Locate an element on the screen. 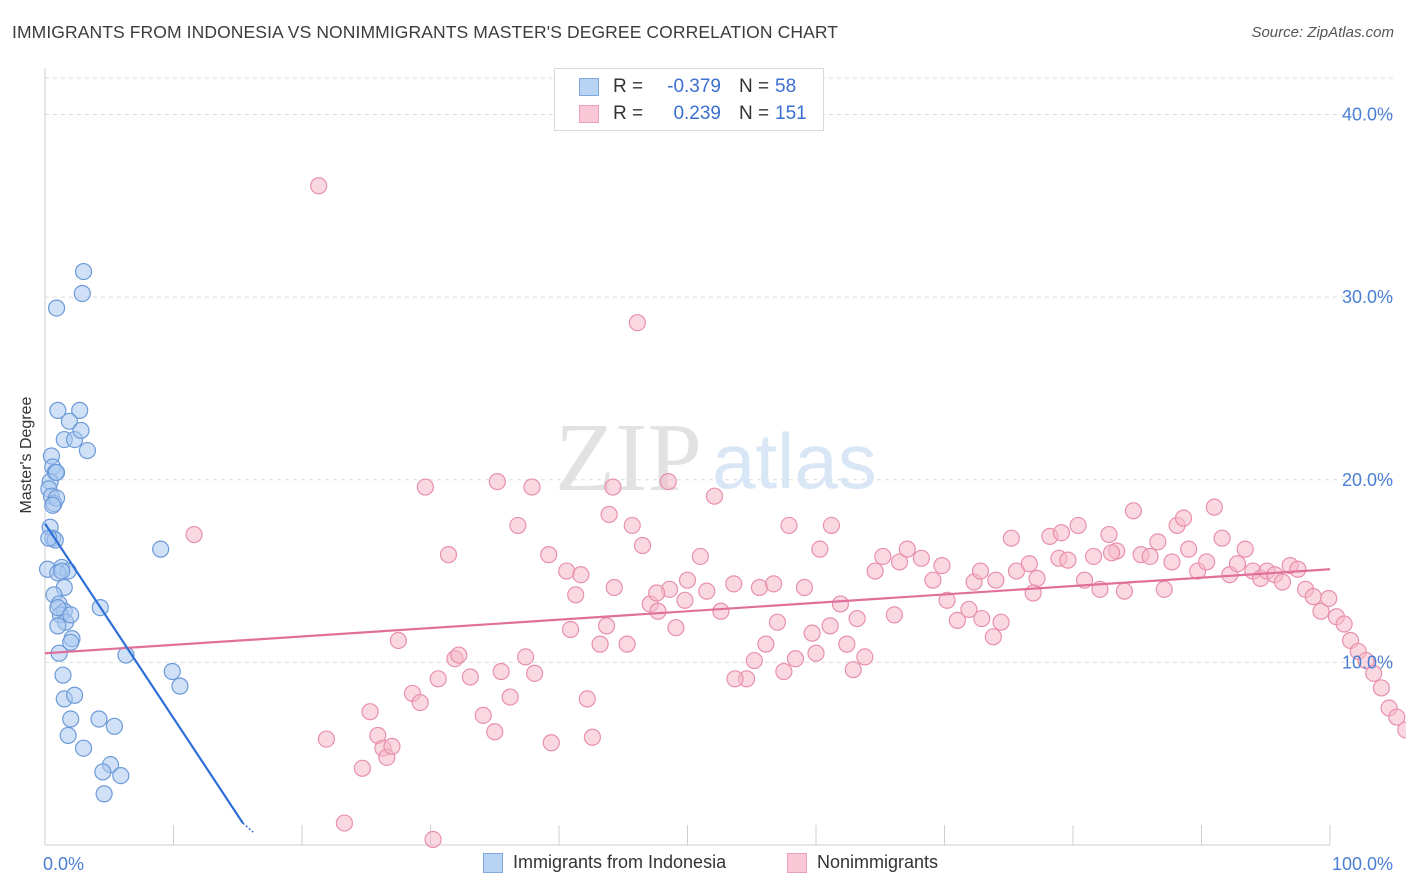 The image size is (1406, 892). indonesia-points is located at coordinates (113, 532).